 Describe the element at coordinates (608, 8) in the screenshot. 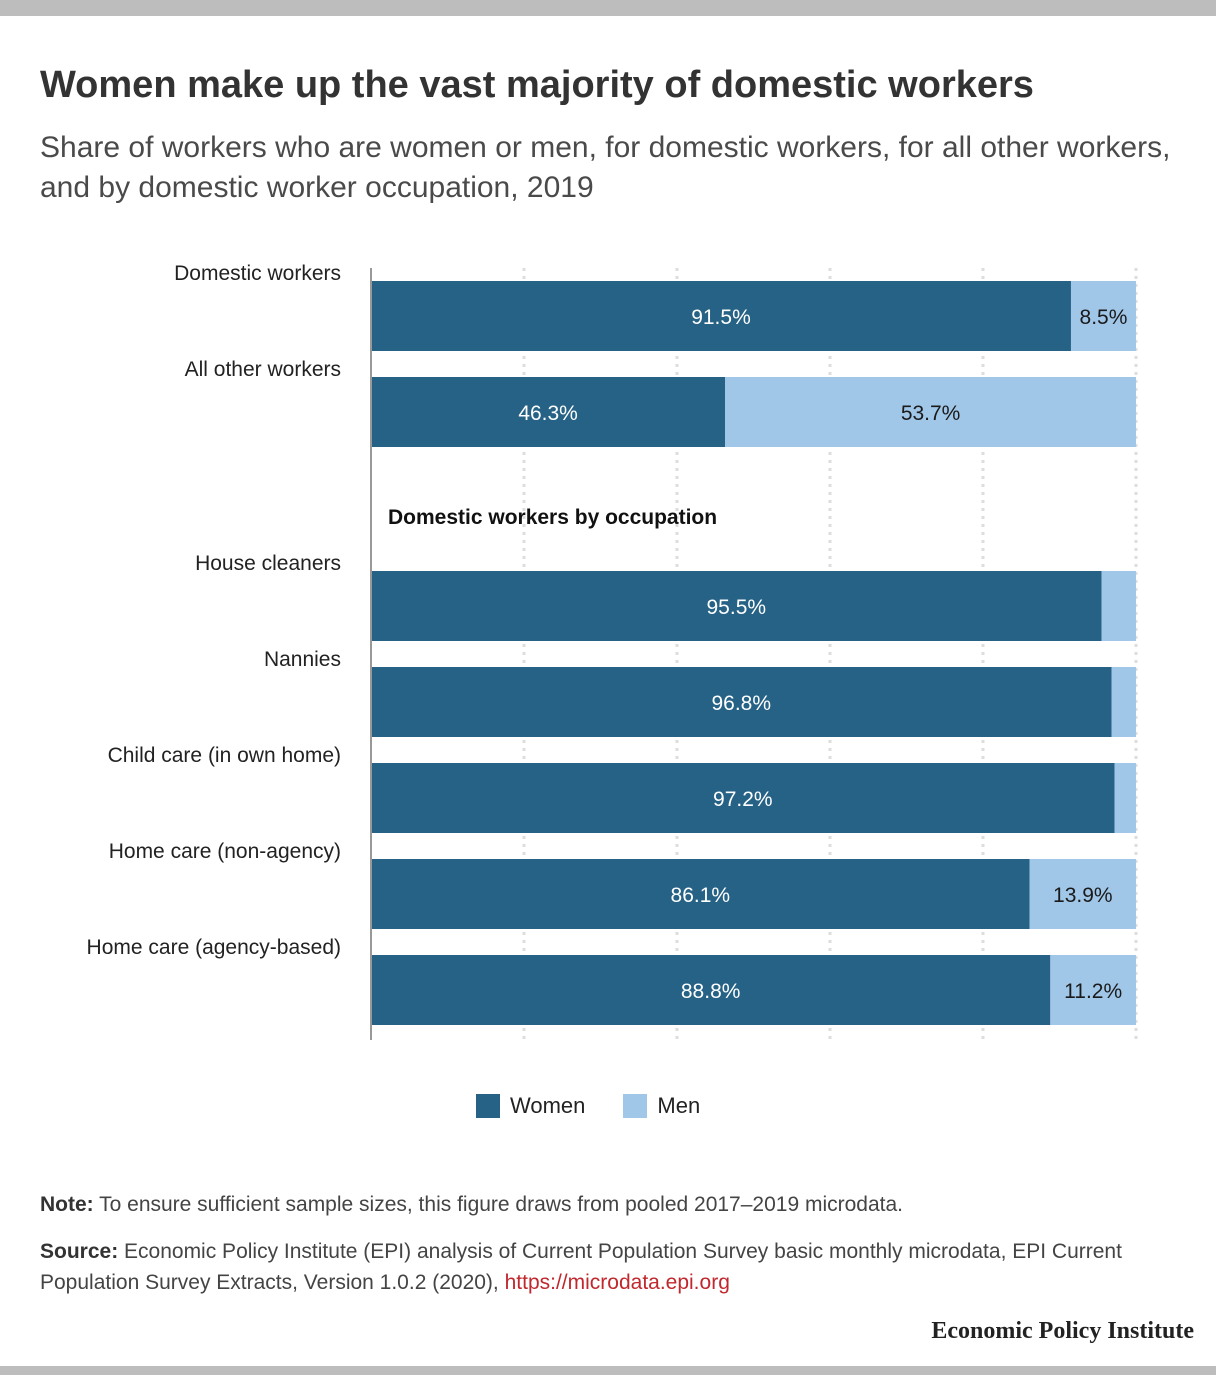

I see `top-rule` at that location.